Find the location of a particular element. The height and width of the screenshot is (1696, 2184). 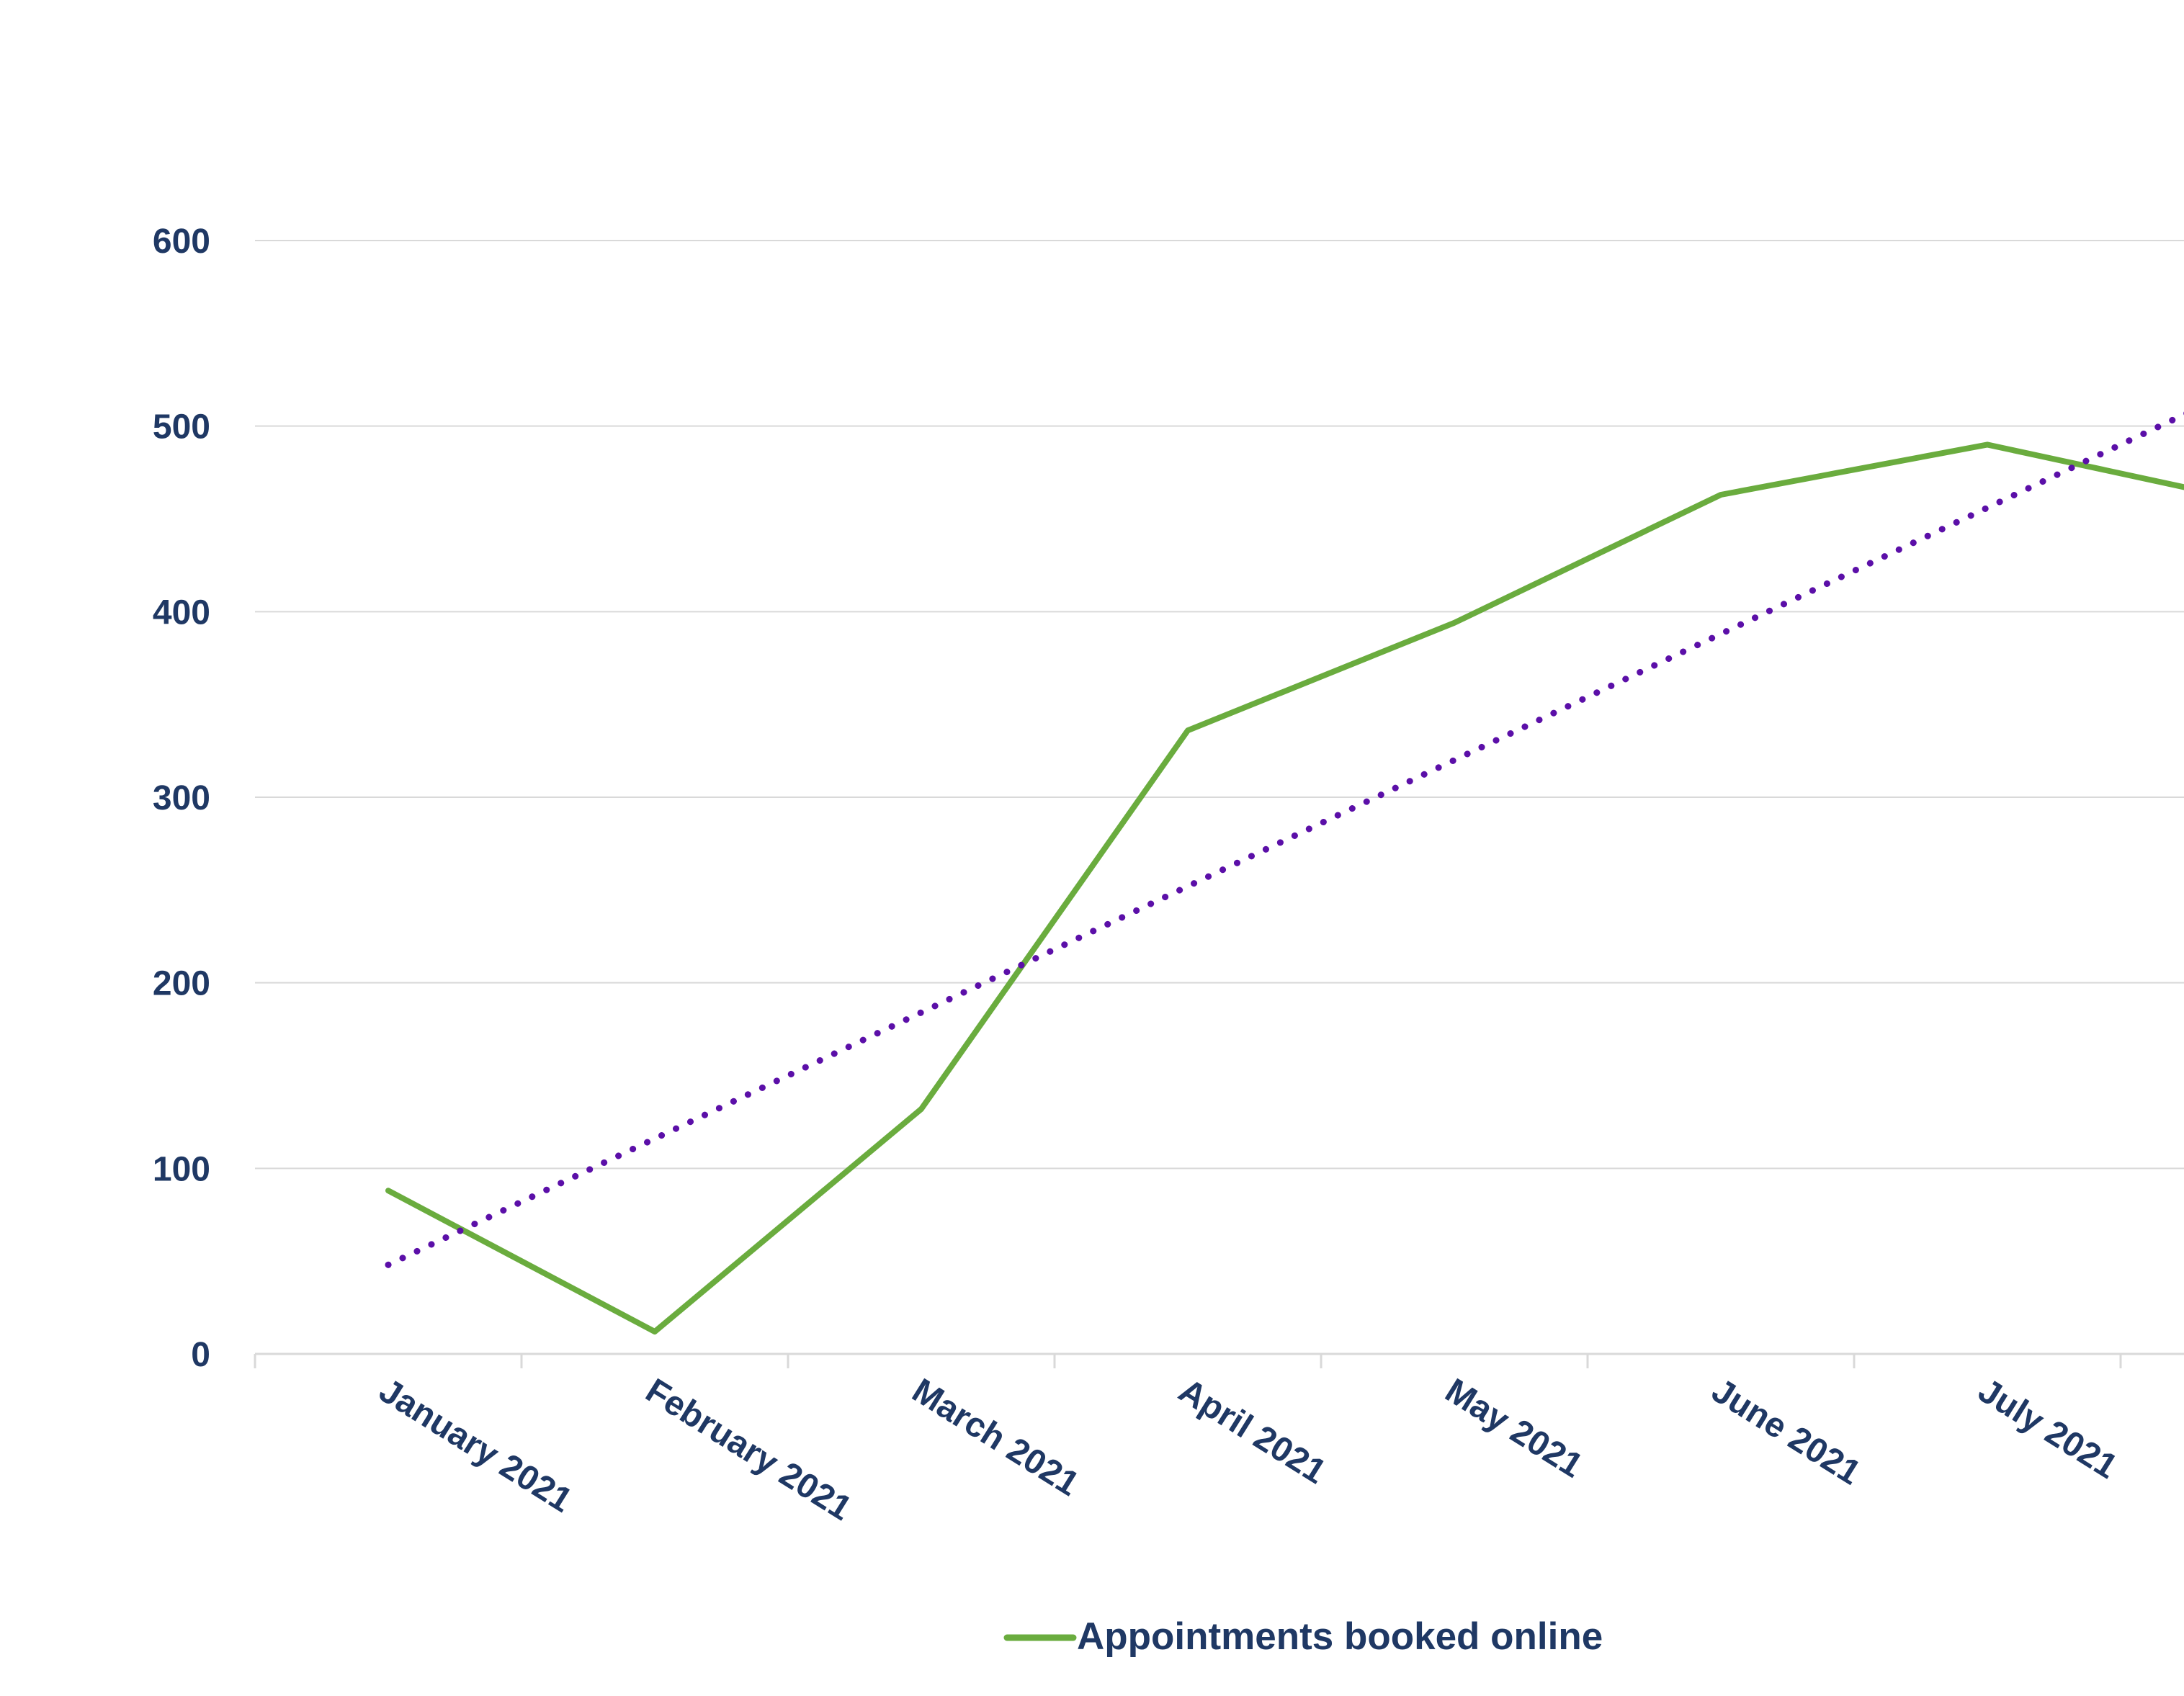

legend: Appointments booked online is located at coordinates (1303, 1636).